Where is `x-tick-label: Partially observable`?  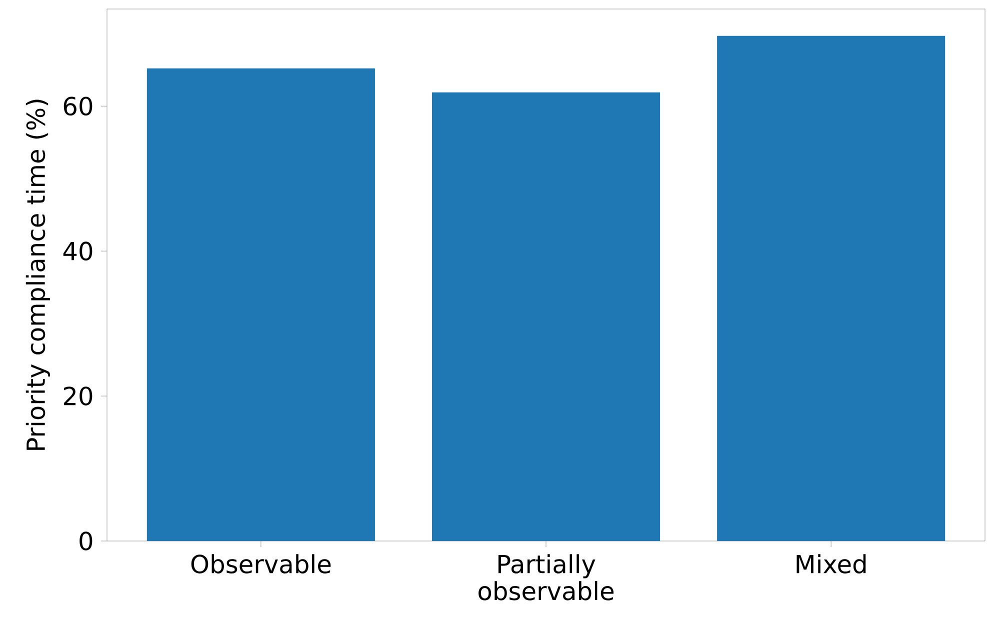 x-tick-label: Partially observable is located at coordinates (546, 577).